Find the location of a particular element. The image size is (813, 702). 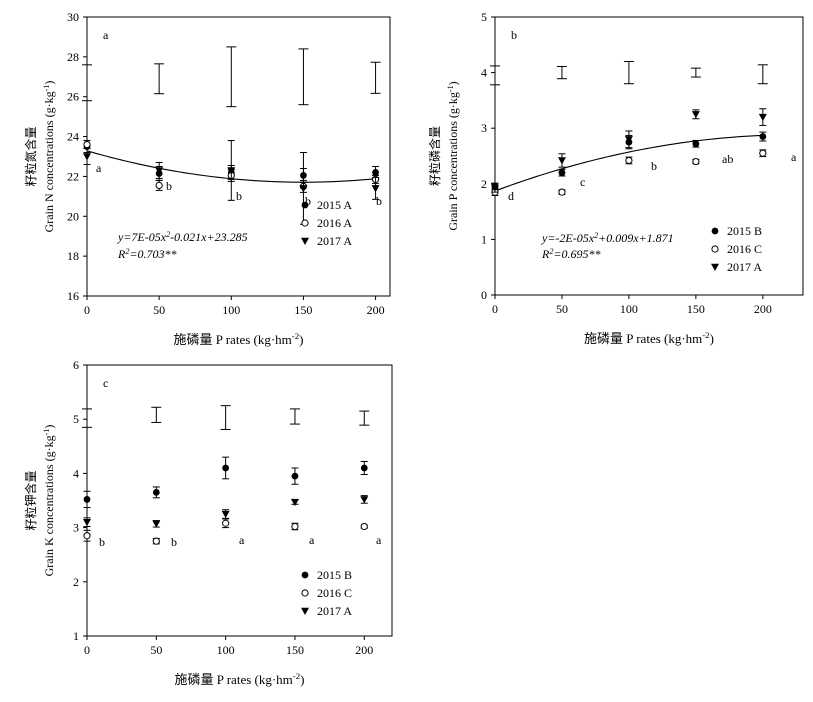

y-tick-label: 5 is located at coordinates (484, 17).